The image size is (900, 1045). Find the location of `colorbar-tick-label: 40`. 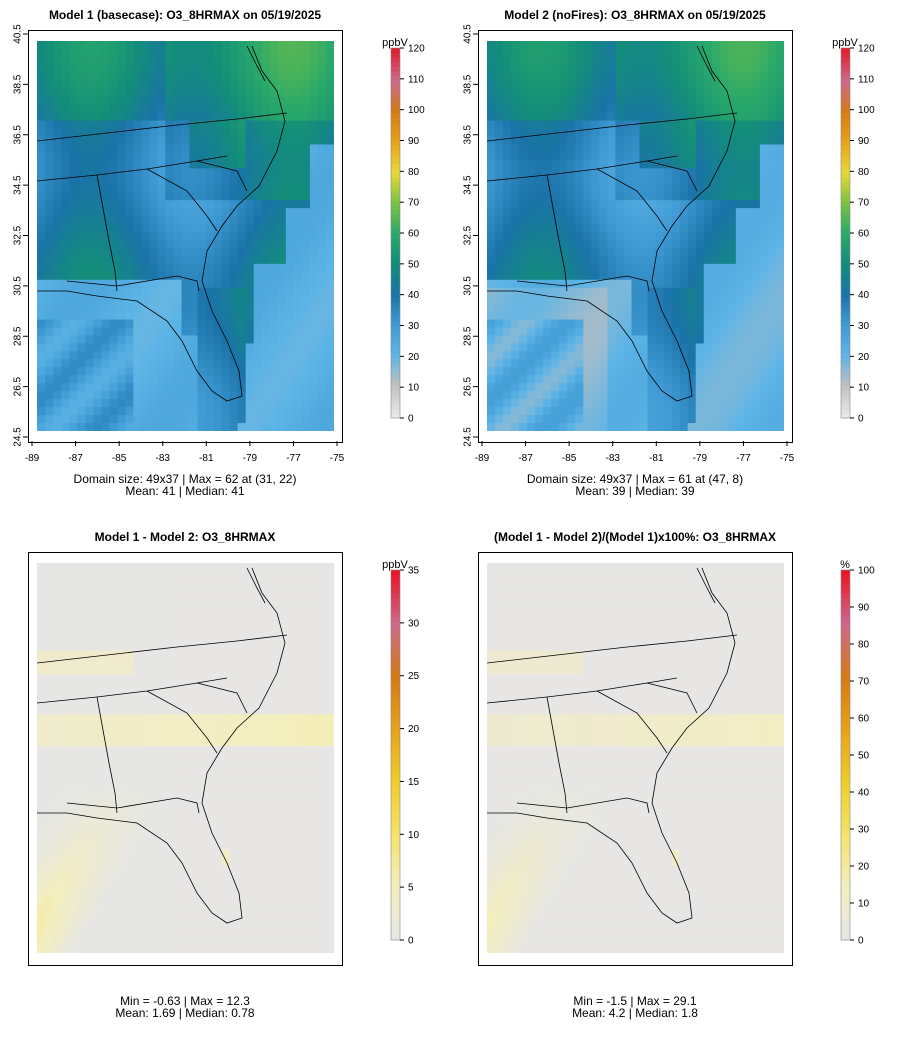

colorbar-tick-label: 40 is located at coordinates (864, 295).